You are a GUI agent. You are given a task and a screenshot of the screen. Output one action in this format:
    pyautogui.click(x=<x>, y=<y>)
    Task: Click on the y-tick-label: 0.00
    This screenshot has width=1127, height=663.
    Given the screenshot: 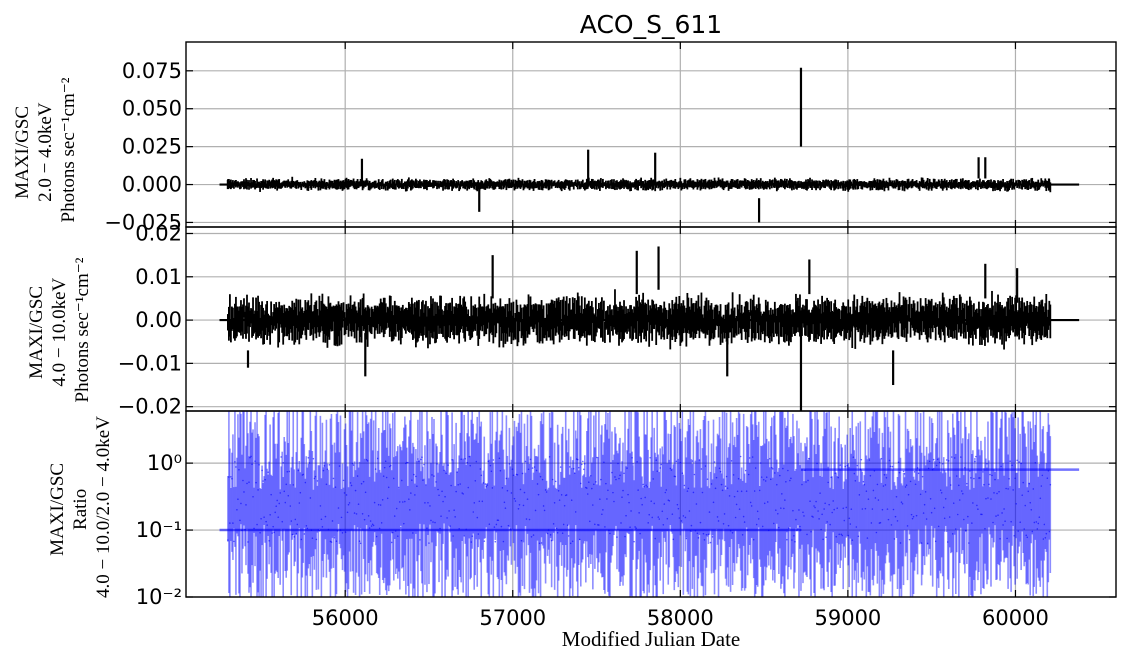 What is the action you would take?
    pyautogui.click(x=158, y=320)
    